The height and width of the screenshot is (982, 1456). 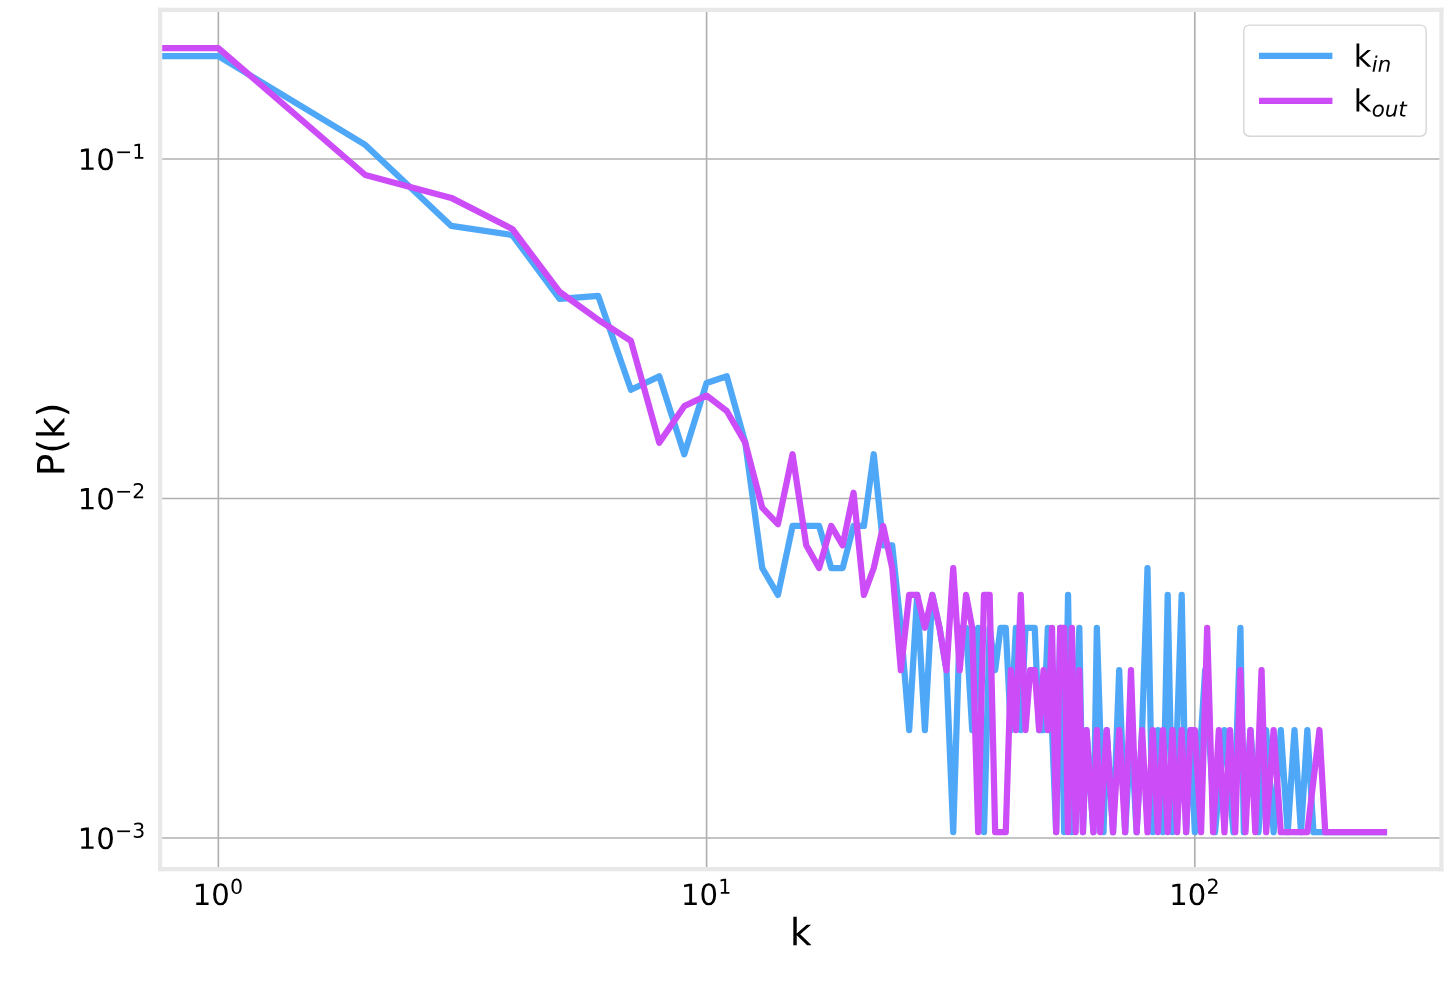 What do you see at coordinates (112, 836) in the screenshot?
I see `y-tick-label: 10$^{−3}$` at bounding box center [112, 836].